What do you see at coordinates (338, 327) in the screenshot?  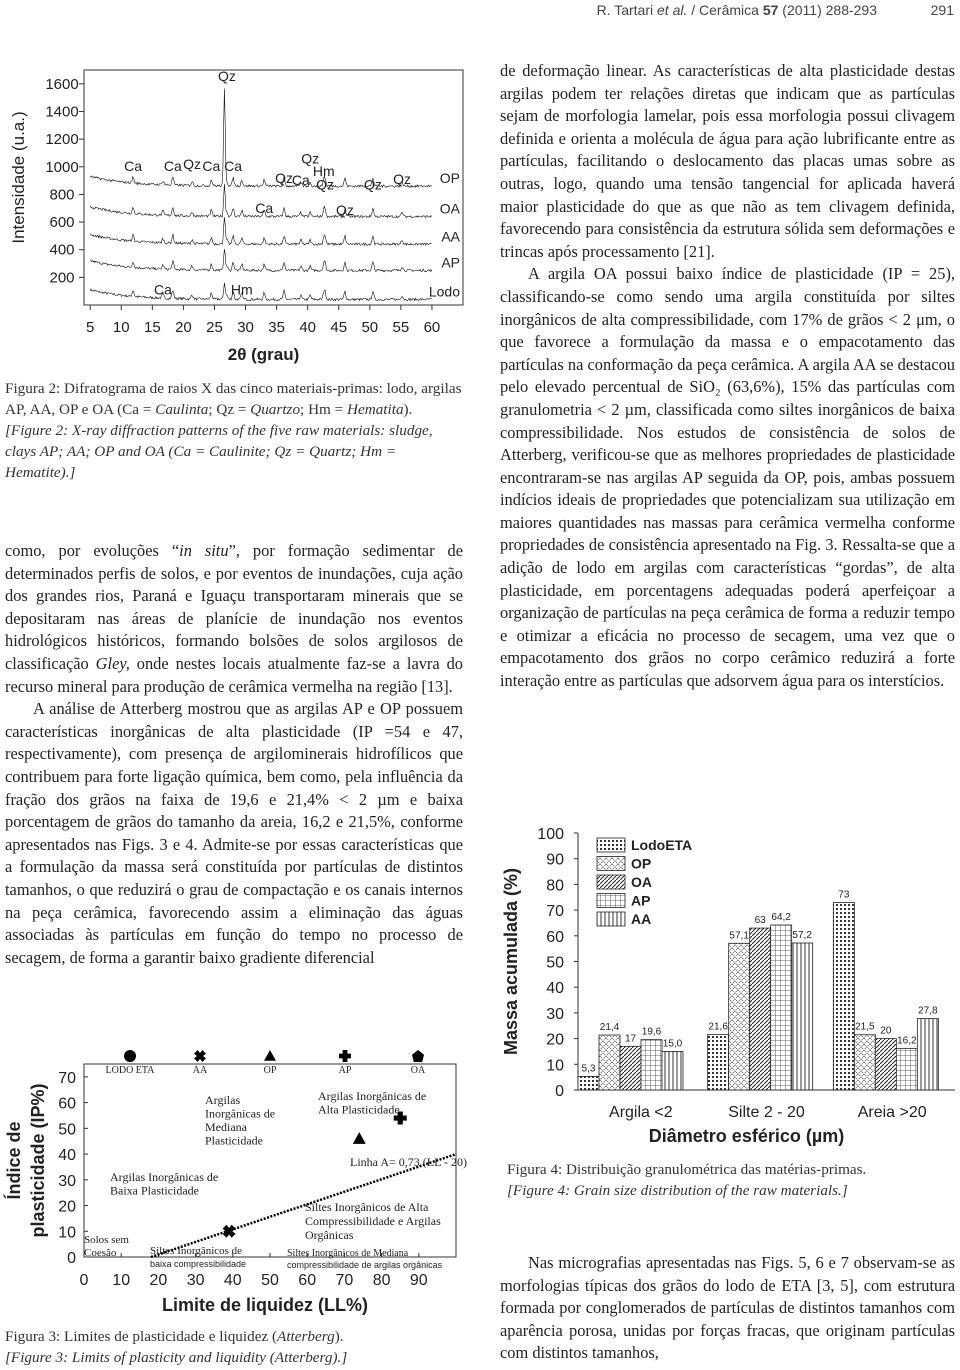 I see `x-tick-label: 45` at bounding box center [338, 327].